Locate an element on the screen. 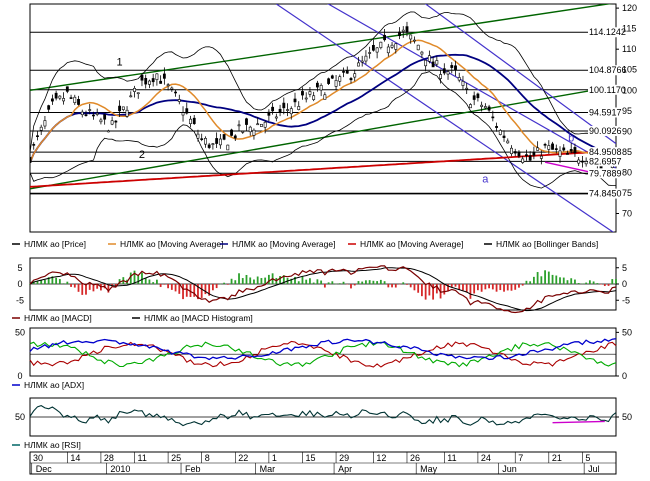 Image resolution: width=650 pixels, height=481 pixels. date-axis-day-label: 8 is located at coordinates (207, 458).